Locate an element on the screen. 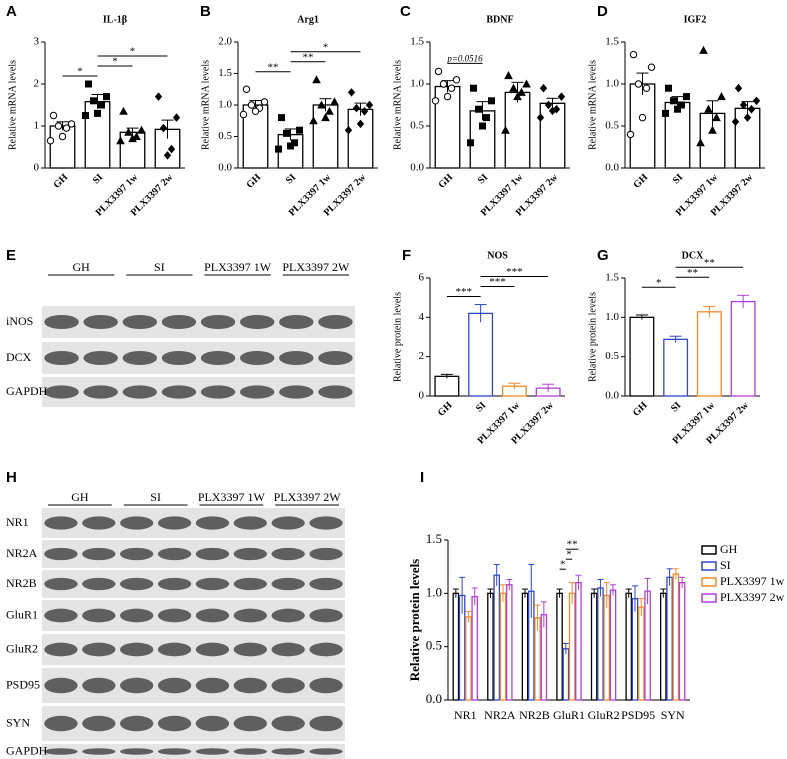  x-tick-label: GluR1 is located at coordinates (569, 715).